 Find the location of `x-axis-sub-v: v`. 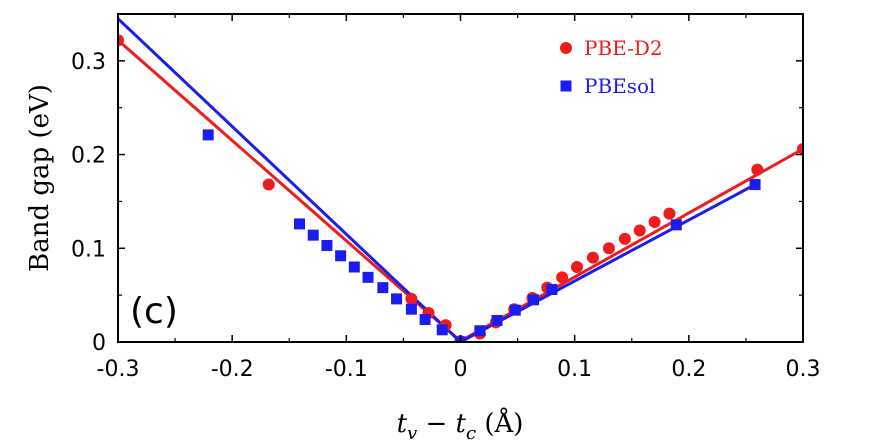

x-axis-sub-v: v is located at coordinates (412, 433).